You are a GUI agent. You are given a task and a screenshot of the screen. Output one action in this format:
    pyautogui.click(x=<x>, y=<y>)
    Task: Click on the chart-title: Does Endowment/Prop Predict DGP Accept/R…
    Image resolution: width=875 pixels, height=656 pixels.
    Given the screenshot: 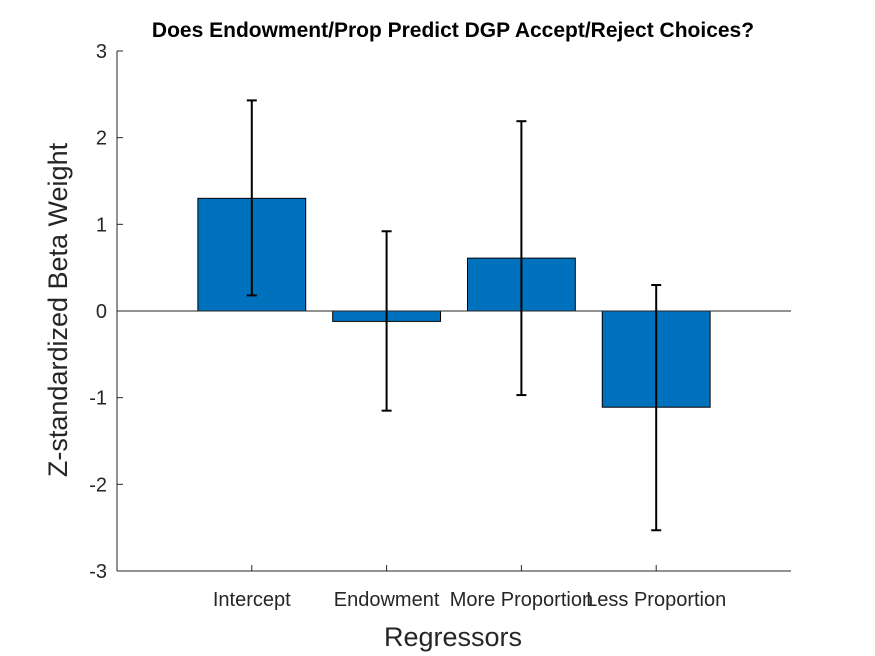 What is the action you would take?
    pyautogui.click(x=453, y=30)
    